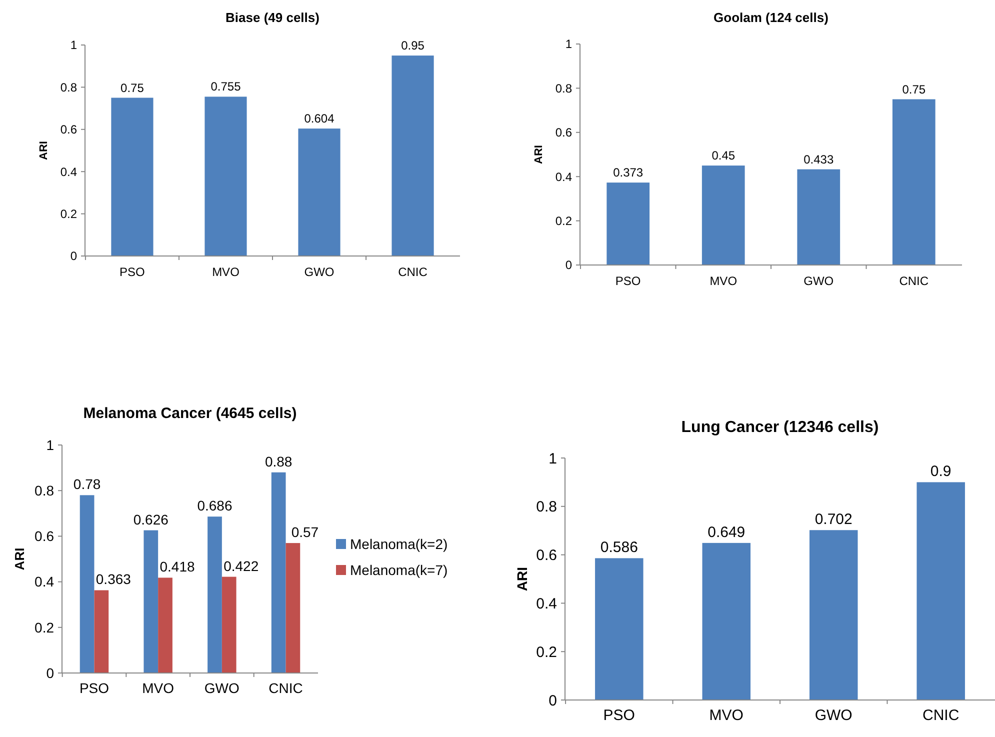  What do you see at coordinates (771, 17) in the screenshot?
I see `chart-title: Goolam (124 cells)` at bounding box center [771, 17].